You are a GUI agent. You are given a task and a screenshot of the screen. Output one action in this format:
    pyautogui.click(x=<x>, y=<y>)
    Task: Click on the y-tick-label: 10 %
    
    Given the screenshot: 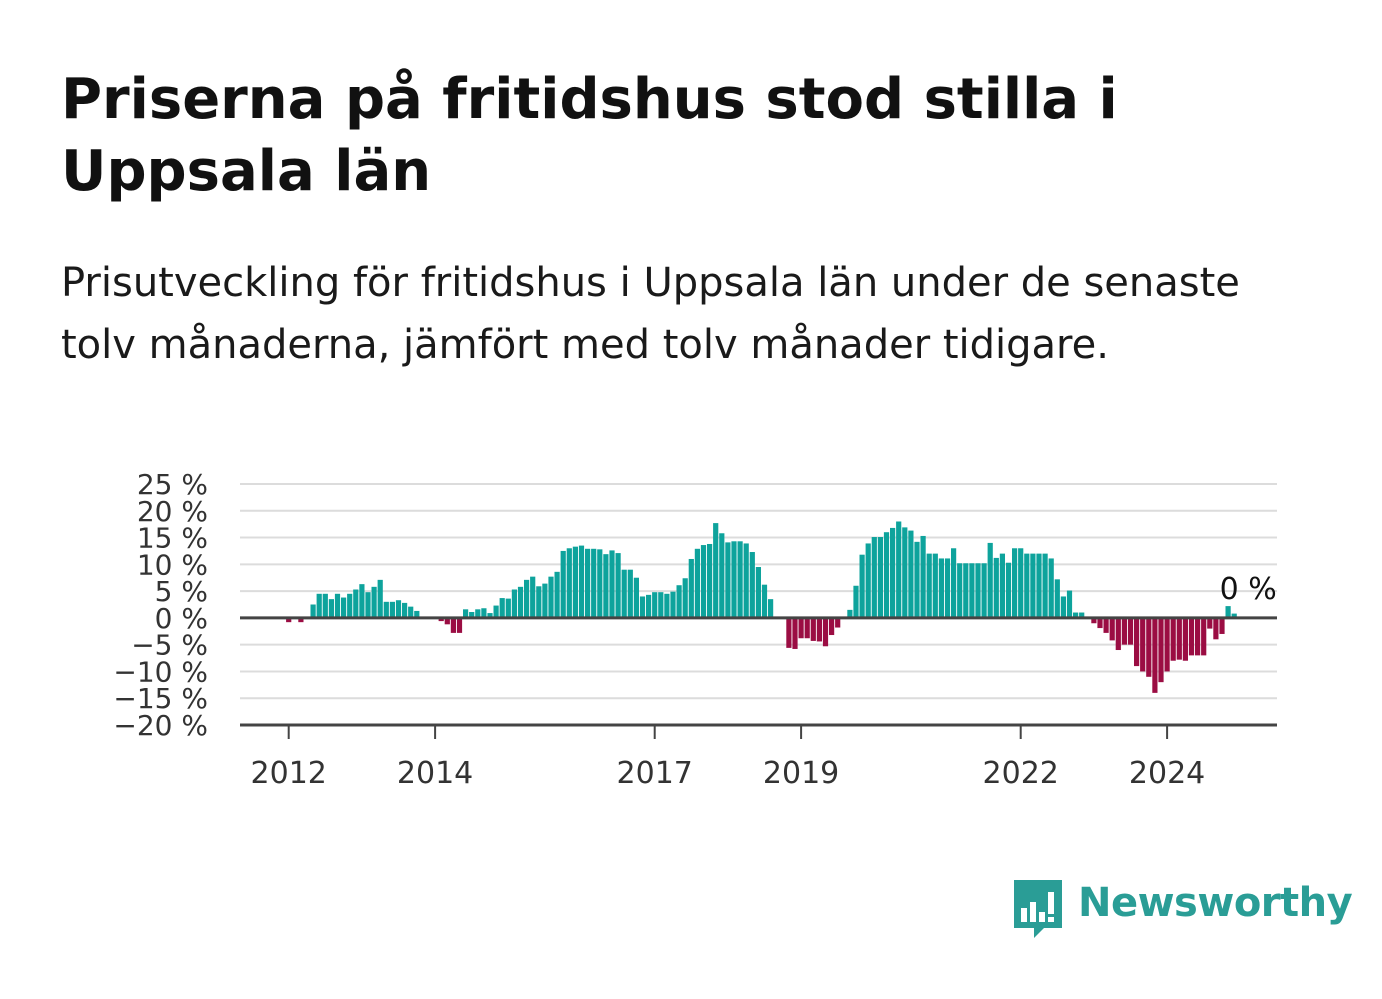 What is the action you would take?
    pyautogui.click(x=172, y=564)
    